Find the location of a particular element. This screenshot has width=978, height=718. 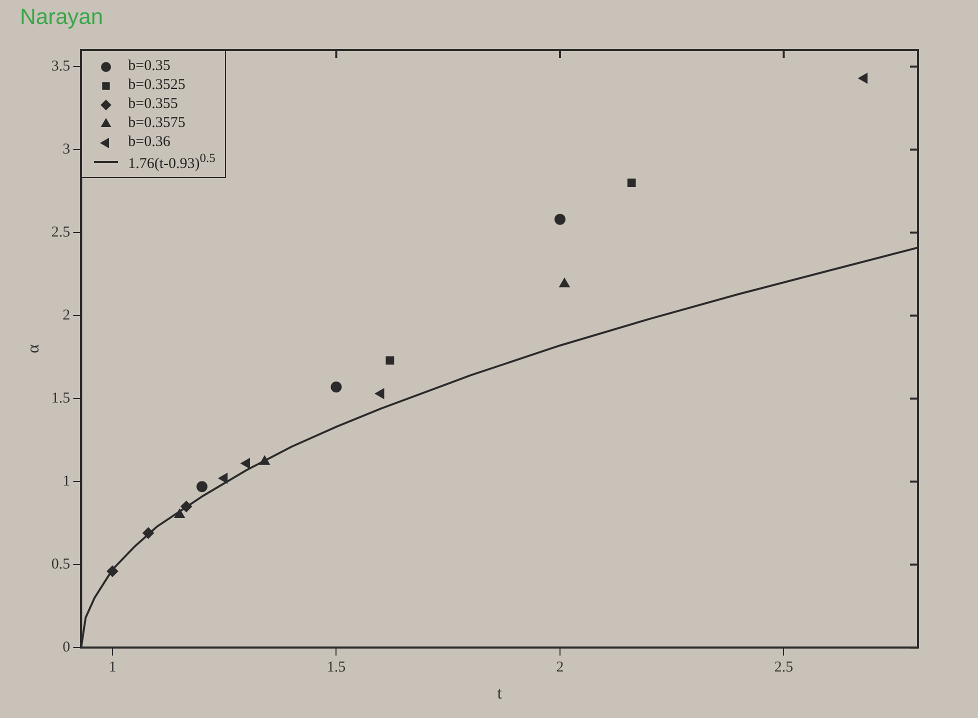

y-tick-label: 3 is located at coordinates (66, 150).